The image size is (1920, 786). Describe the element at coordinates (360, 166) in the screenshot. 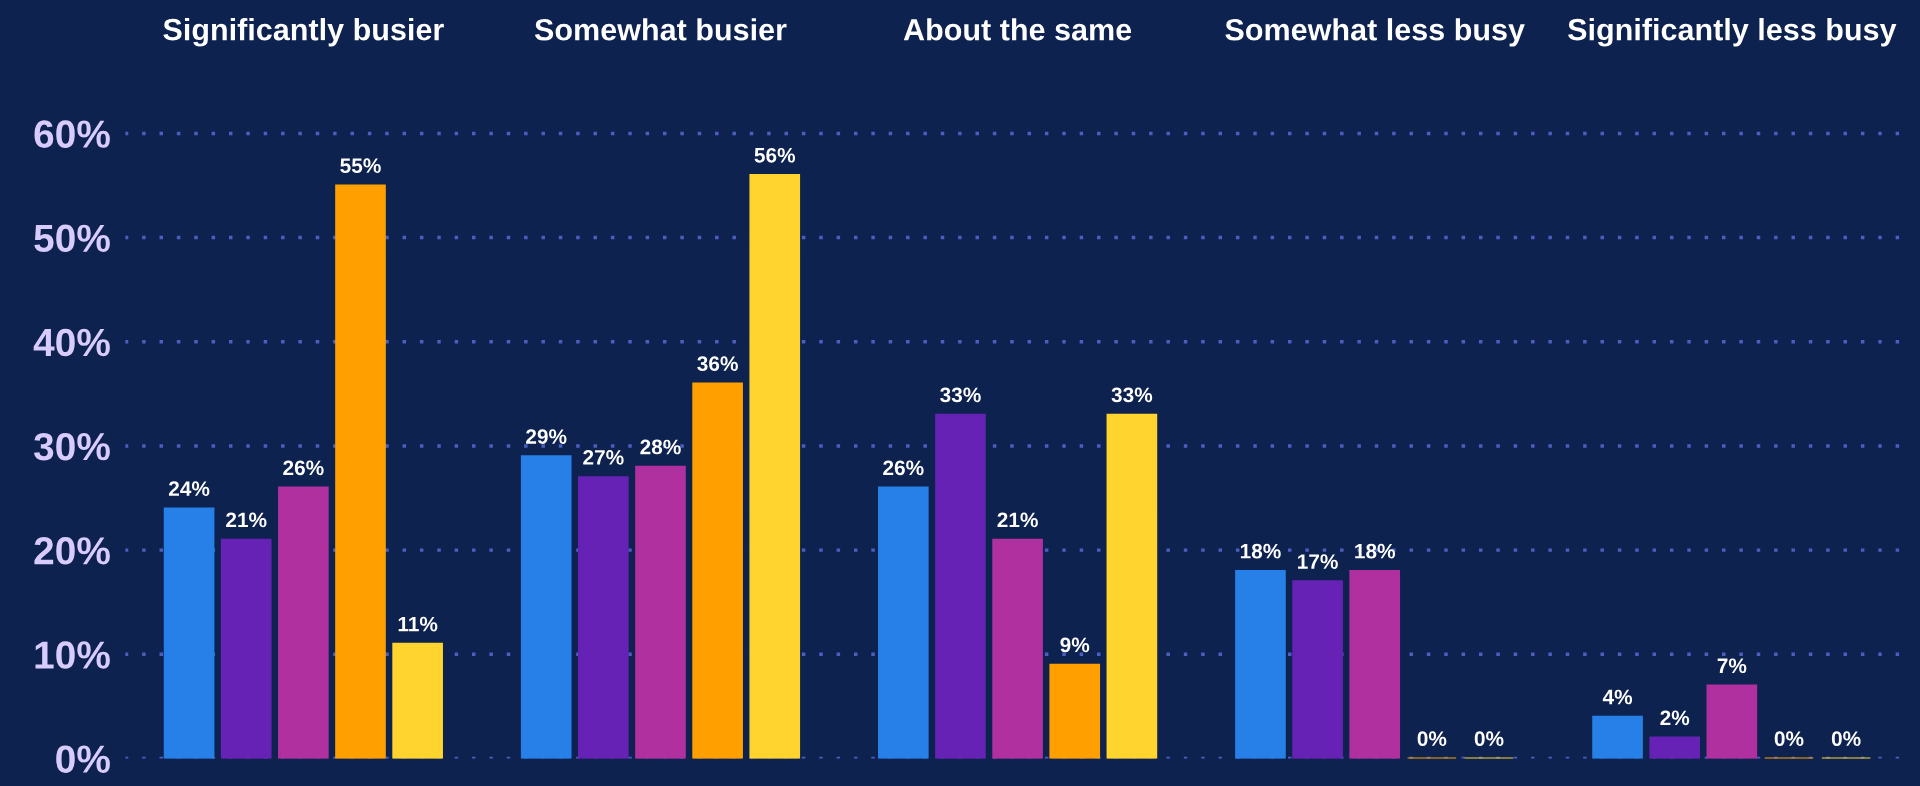

I see `data-label: 55%` at that location.